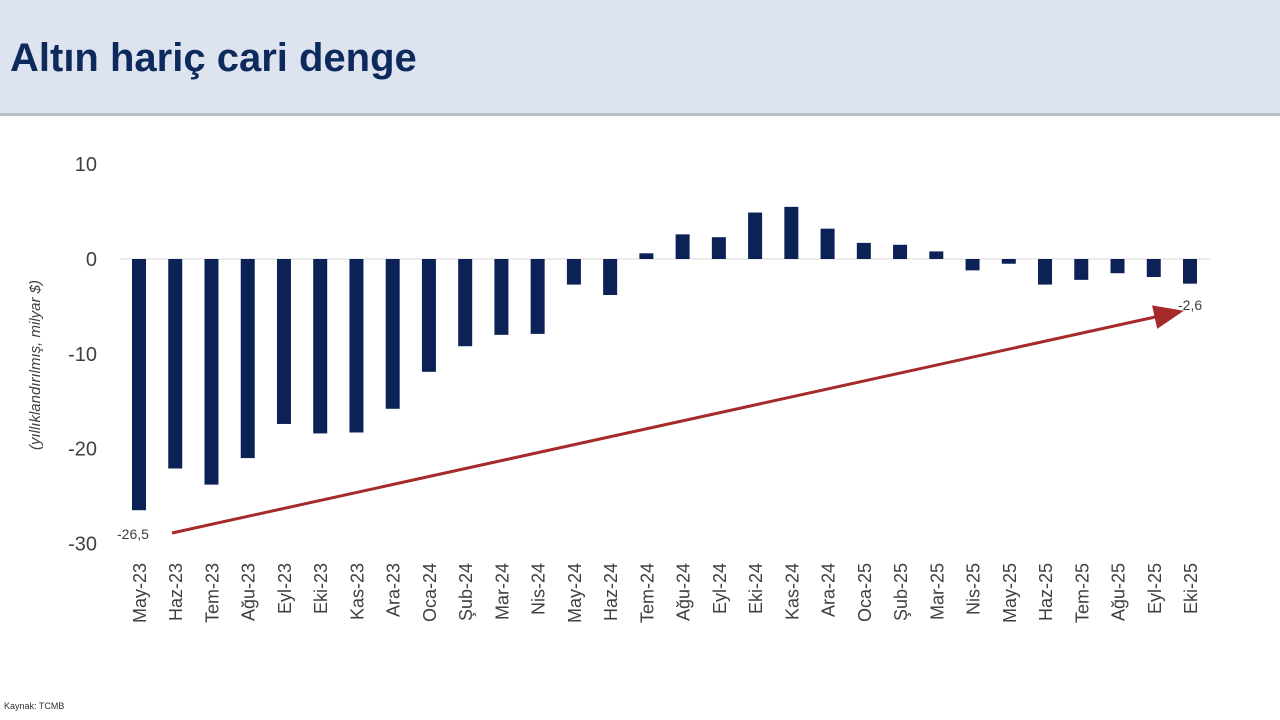 The width and height of the screenshot is (1280, 720). I want to click on x-tick-label: May-24, so click(575, 593).